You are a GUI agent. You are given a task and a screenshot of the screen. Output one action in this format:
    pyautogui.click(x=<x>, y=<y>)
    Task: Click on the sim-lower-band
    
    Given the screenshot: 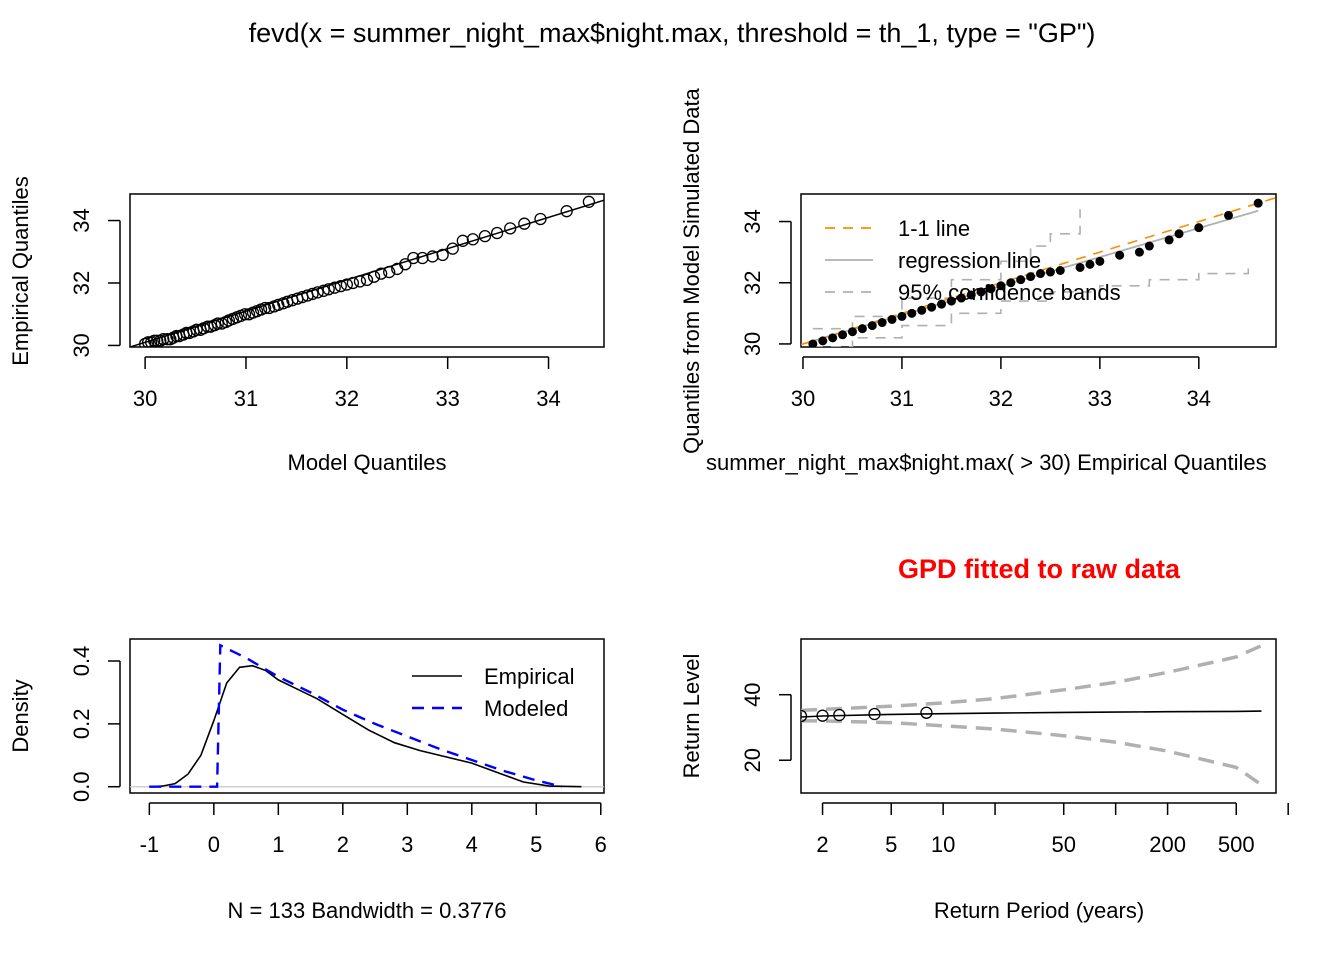 What is the action you would take?
    pyautogui.click(x=1031, y=307)
    